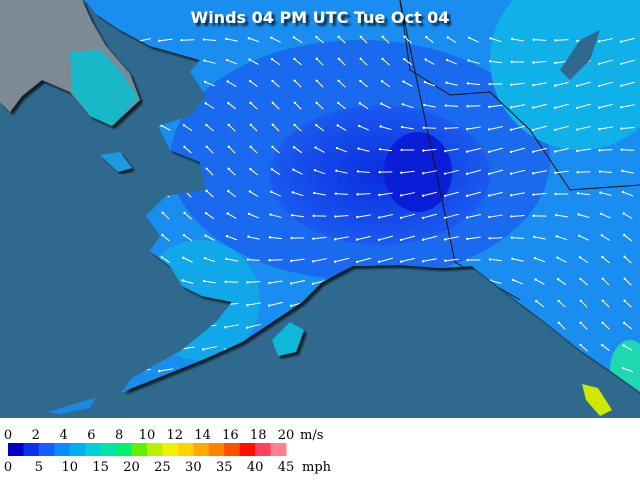  What do you see at coordinates (320, 17) in the screenshot?
I see `map-title: Winds 04 PM UTC Tue Oct 04` at bounding box center [320, 17].